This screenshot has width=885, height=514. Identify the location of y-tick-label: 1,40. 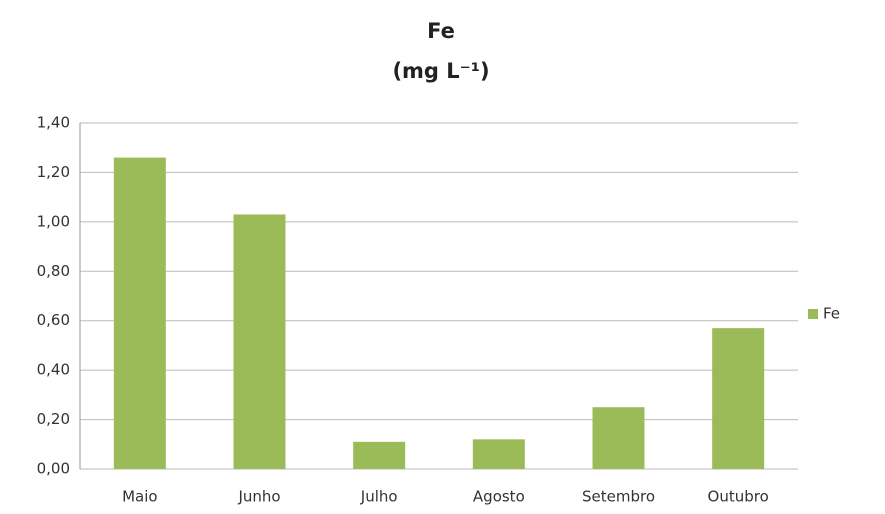
(53, 123).